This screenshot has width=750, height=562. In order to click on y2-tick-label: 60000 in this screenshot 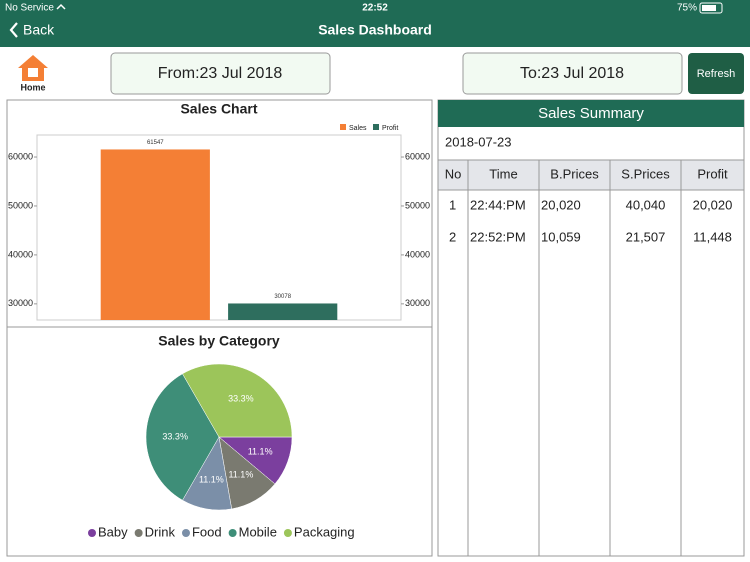, I will do `click(417, 156)`.